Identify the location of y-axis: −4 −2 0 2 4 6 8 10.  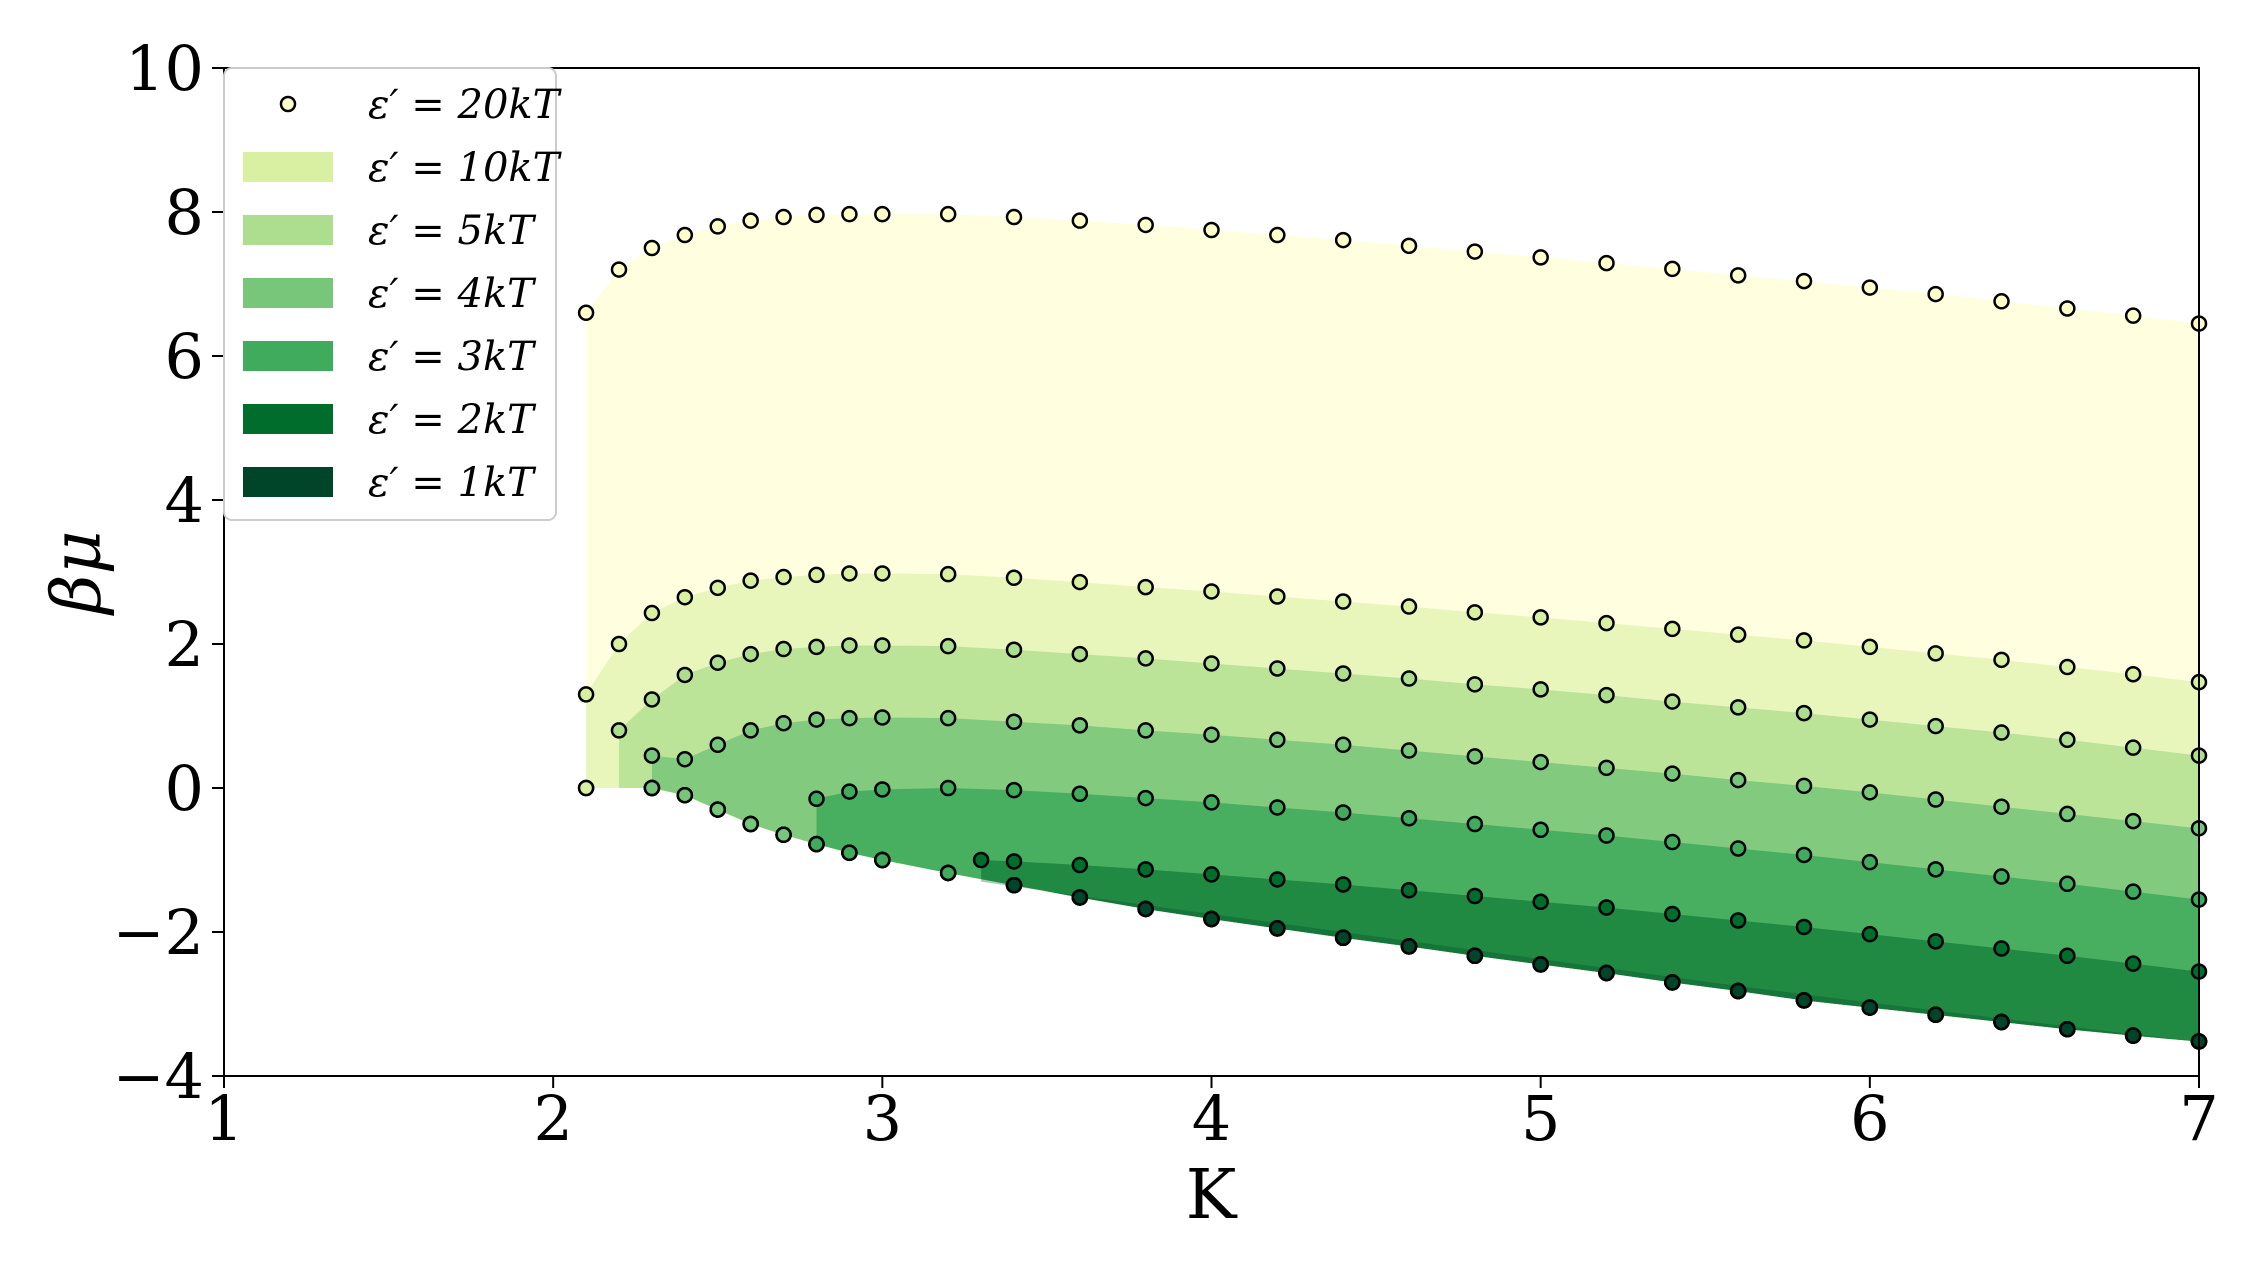
(168, 572).